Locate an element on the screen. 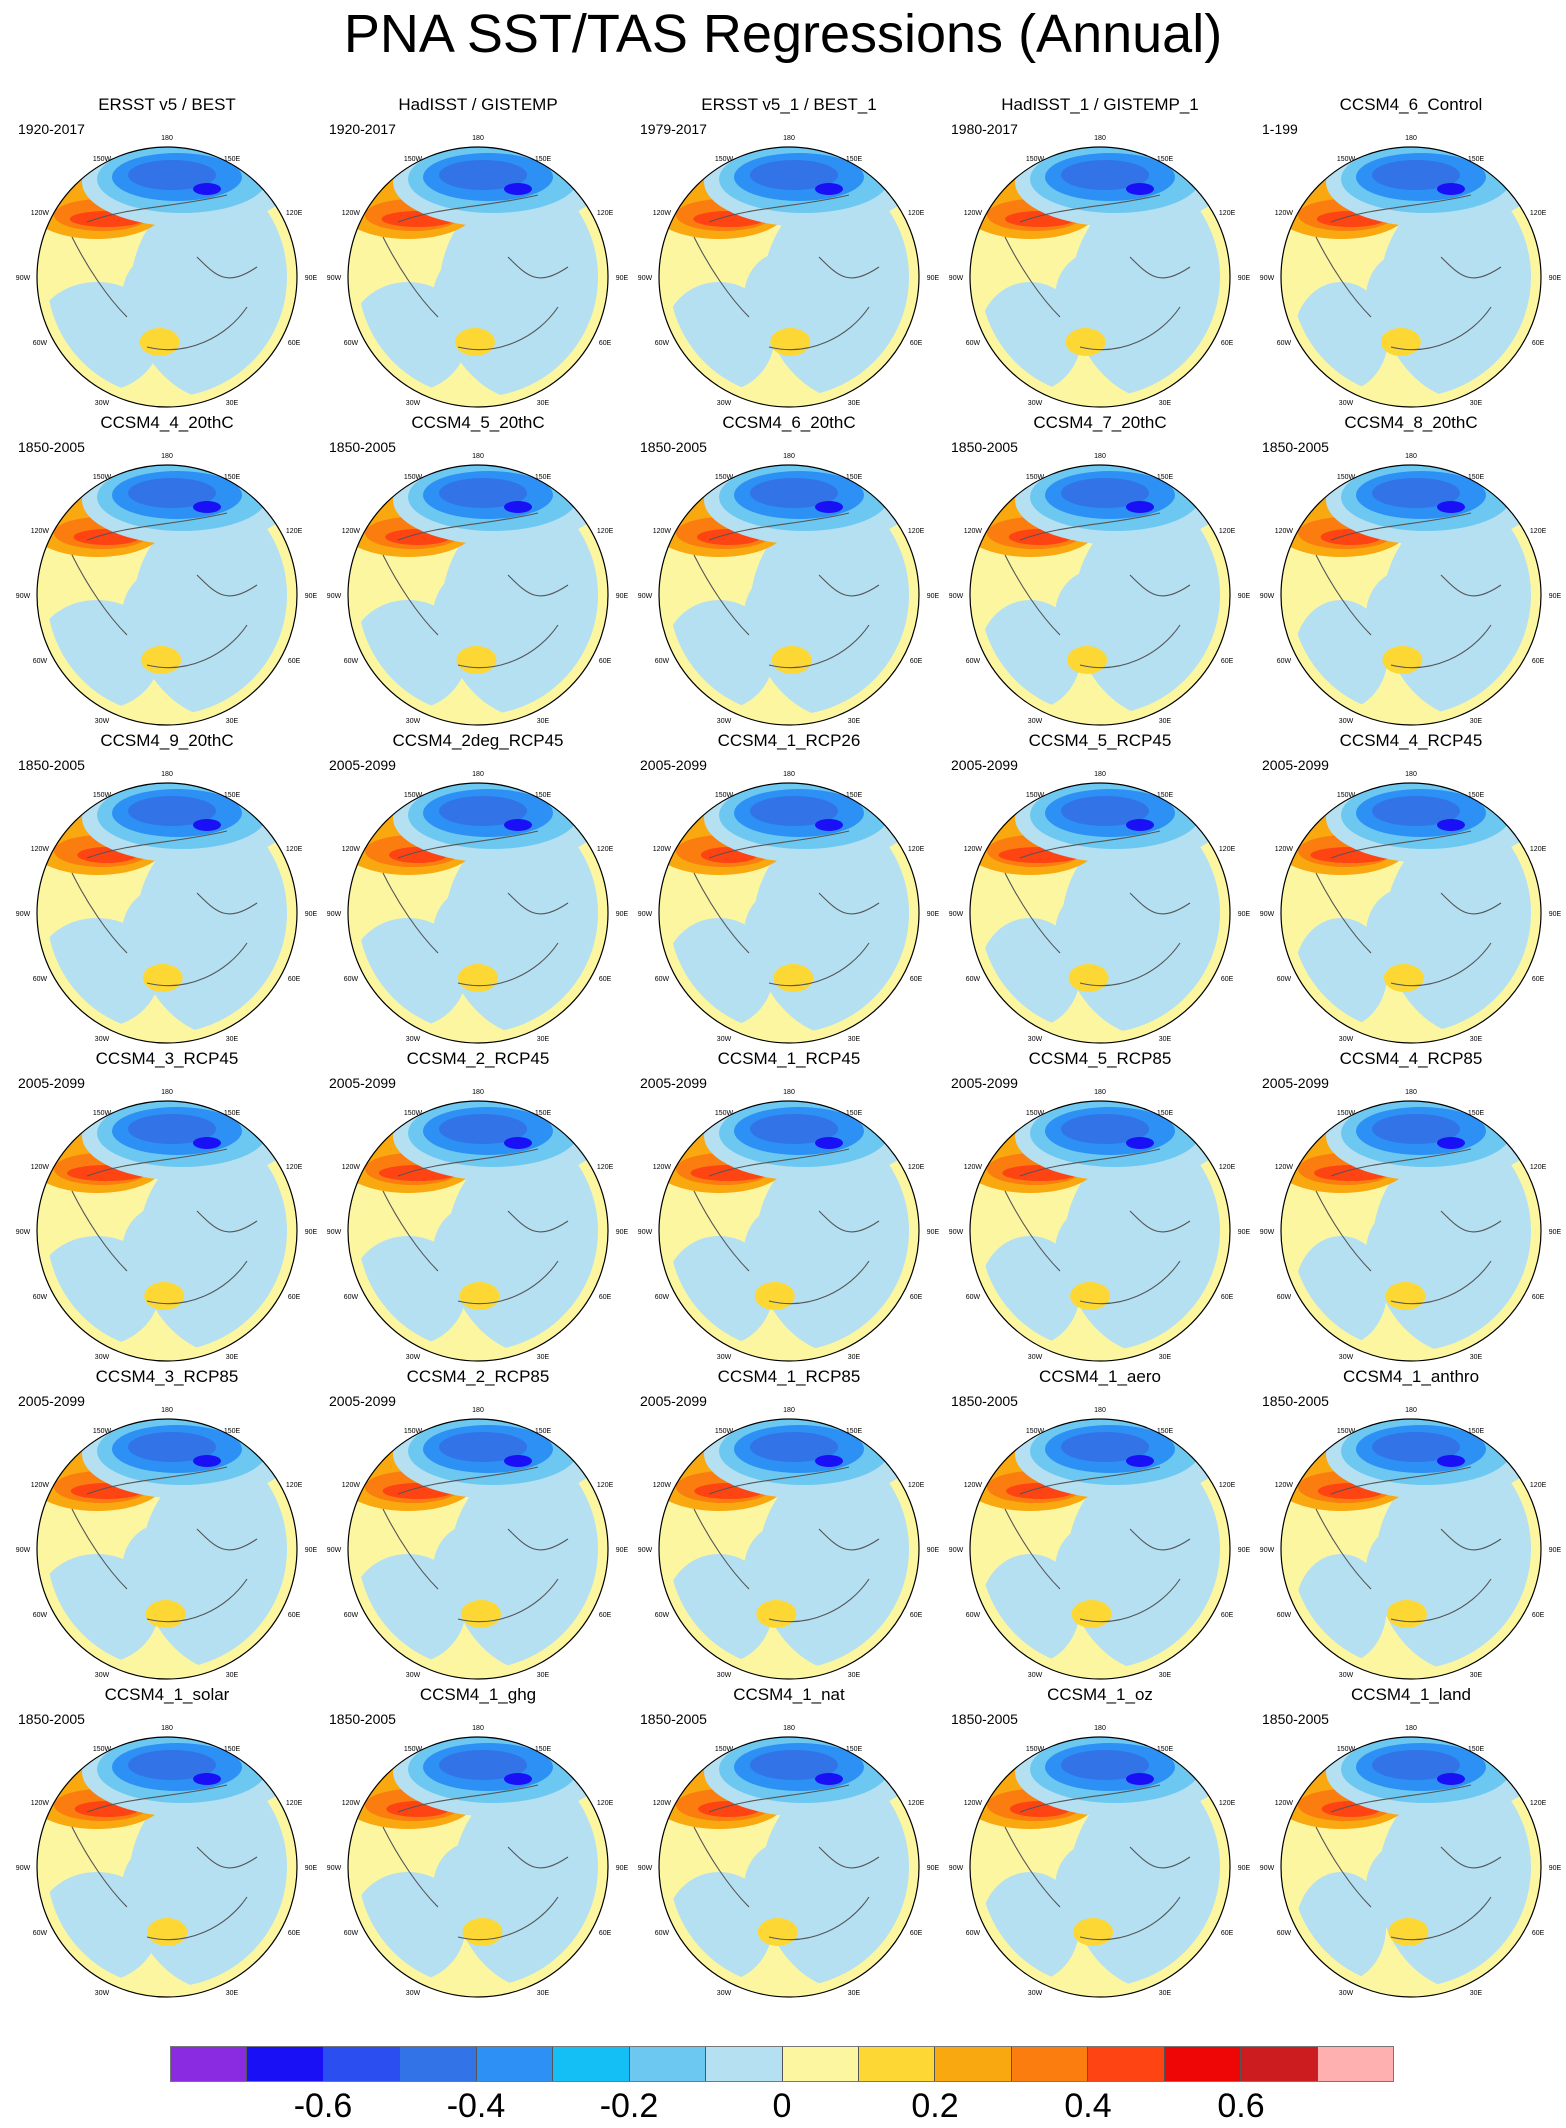 The image size is (1566, 2128). colorbar-tick-label: 0.6 is located at coordinates (1241, 2106).